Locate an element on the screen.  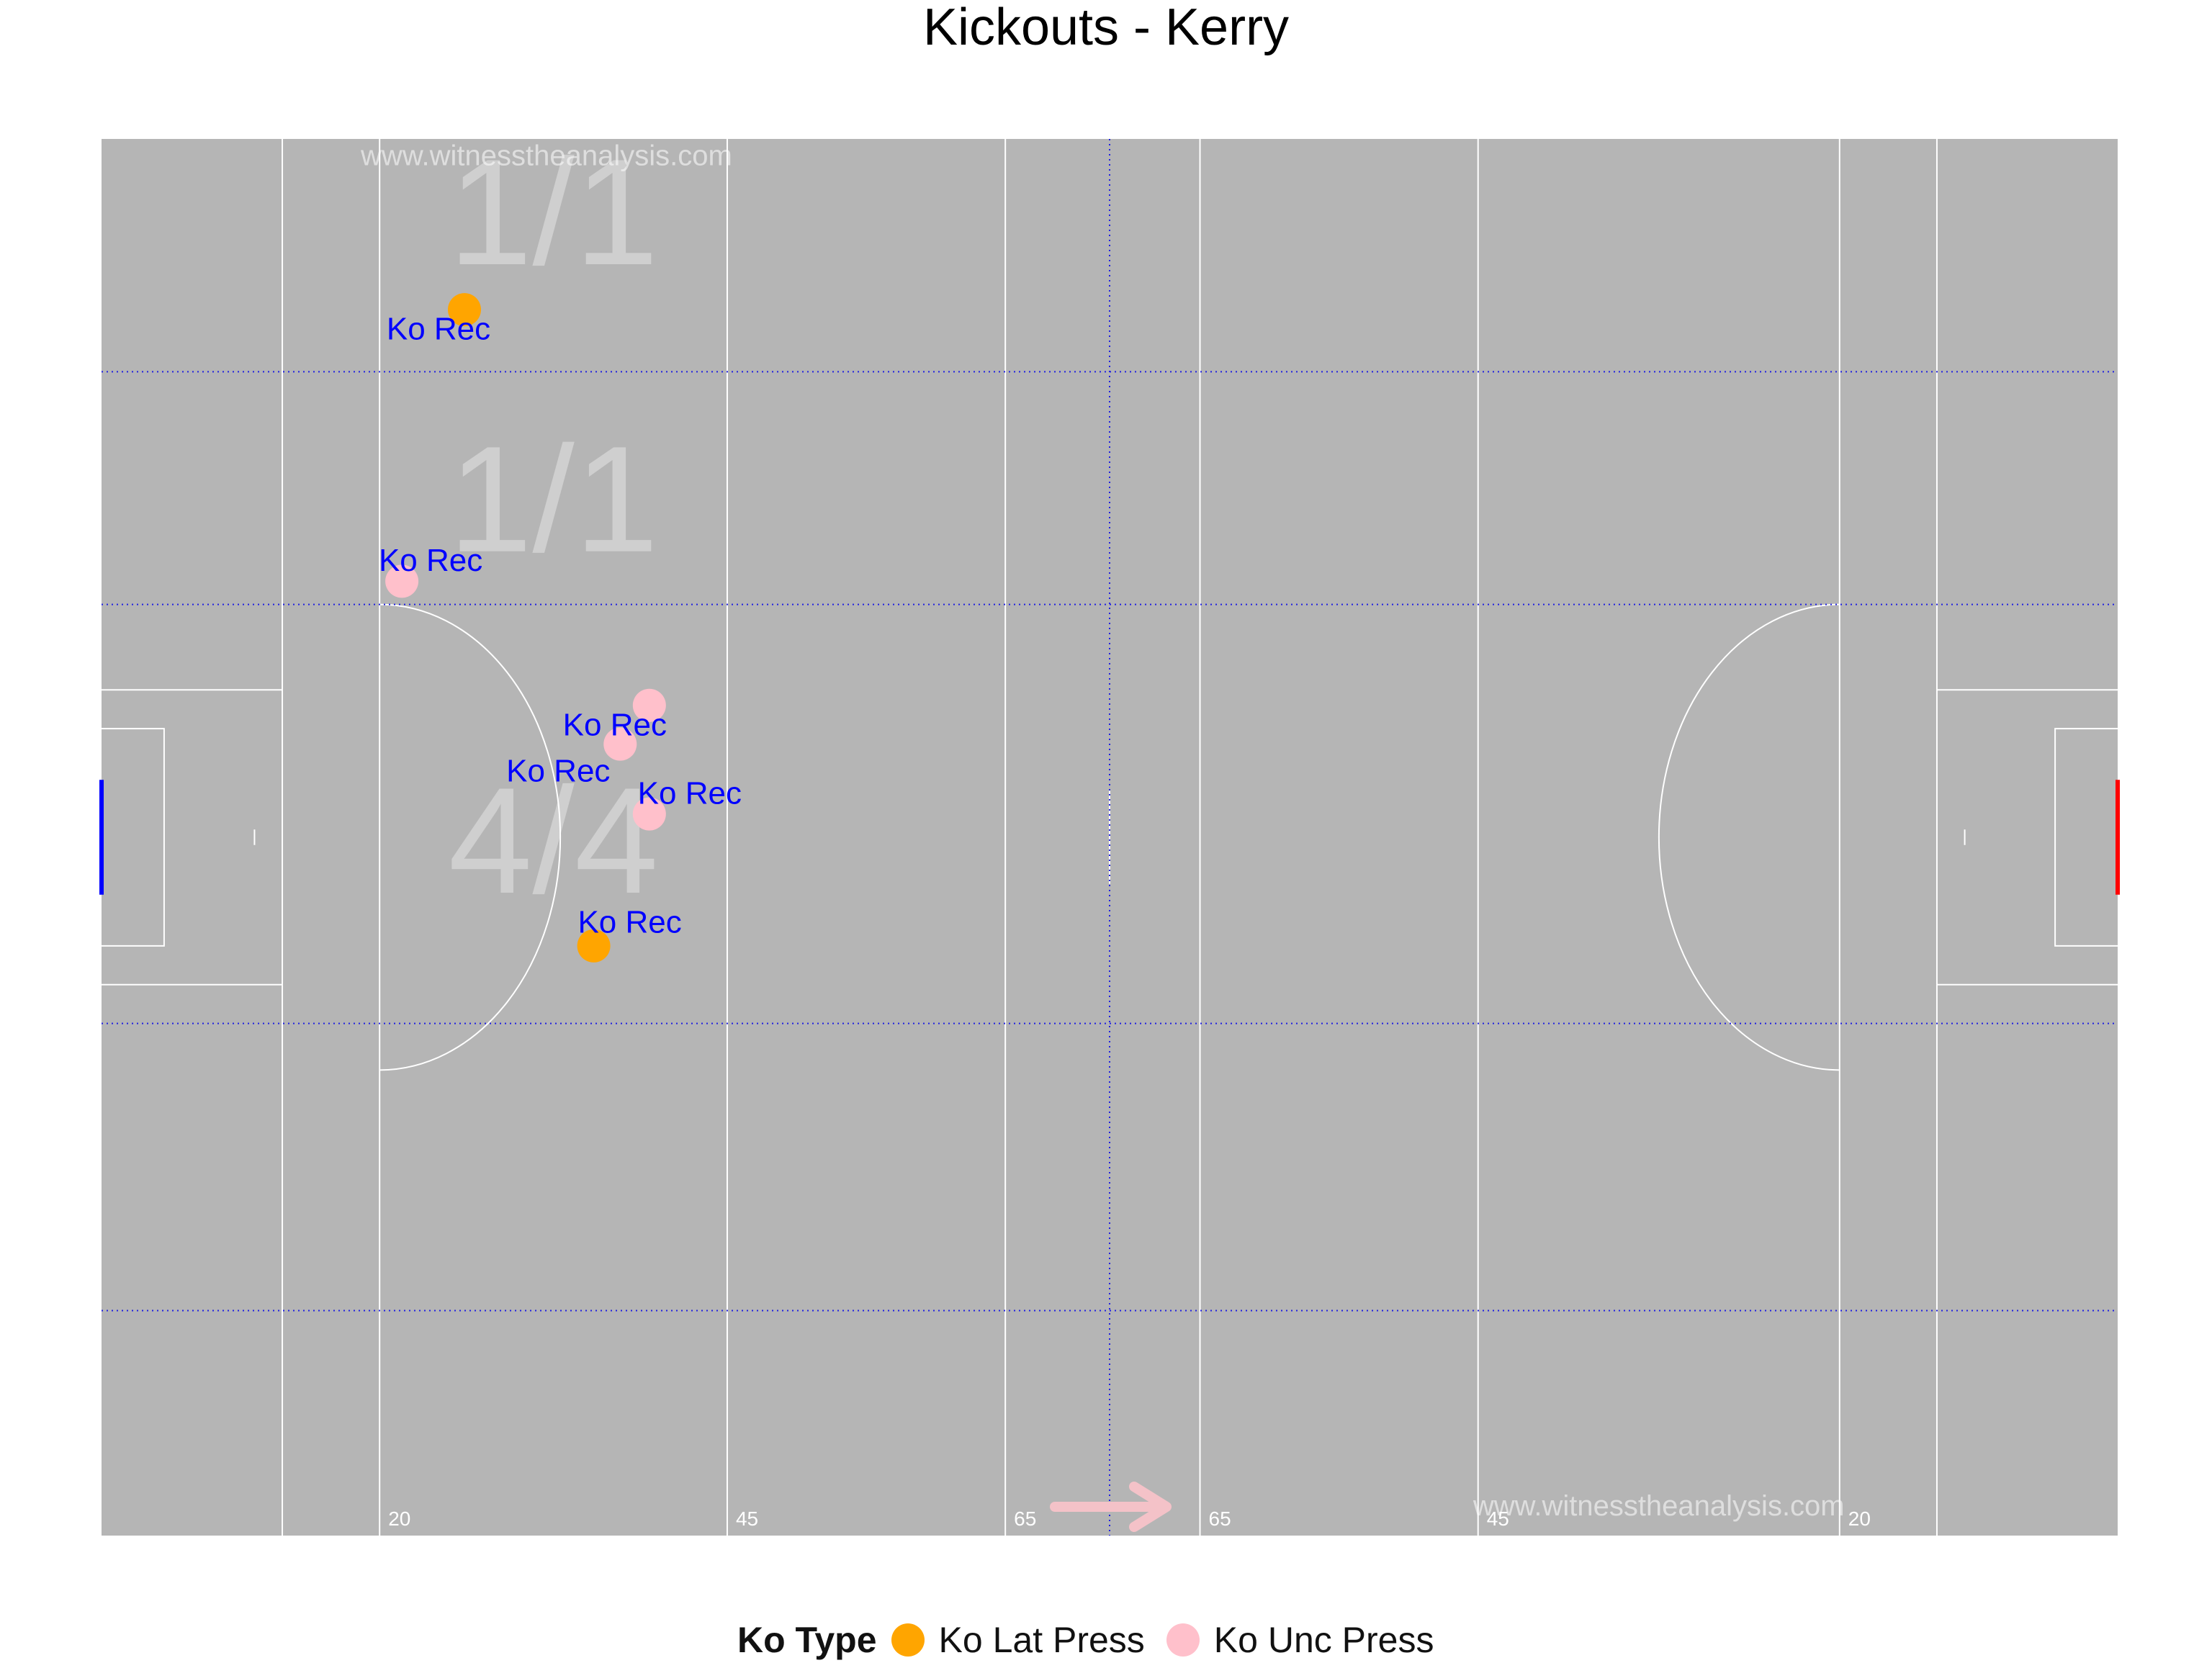
legend-key-unc-press is located at coordinates (1183, 1640).